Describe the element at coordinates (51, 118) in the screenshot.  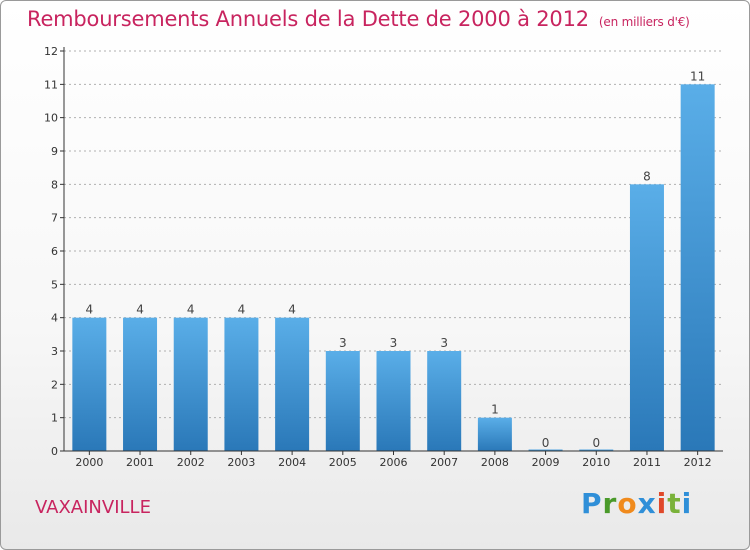
I see `y-tick-label: 10` at that location.